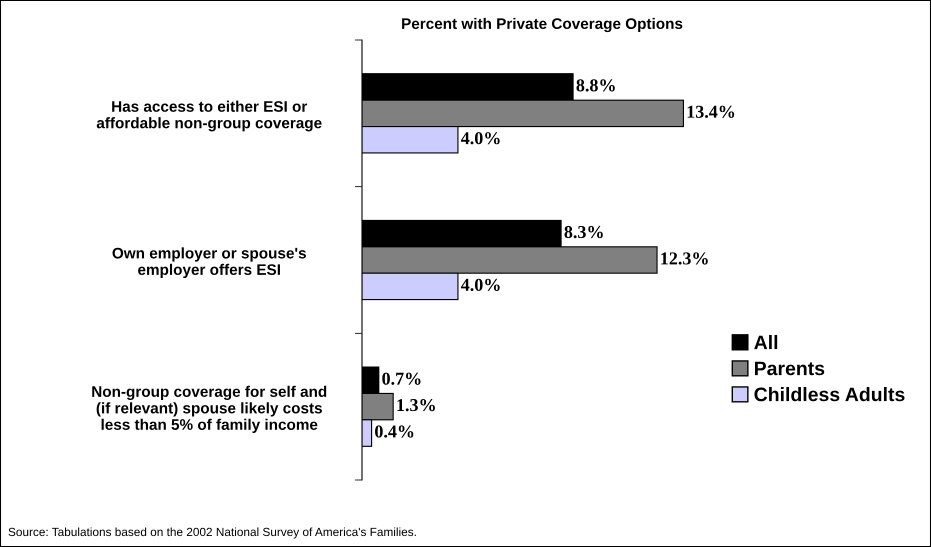 The height and width of the screenshot is (547, 931). Describe the element at coordinates (583, 232) in the screenshot. I see `data-label: 8.3%` at that location.